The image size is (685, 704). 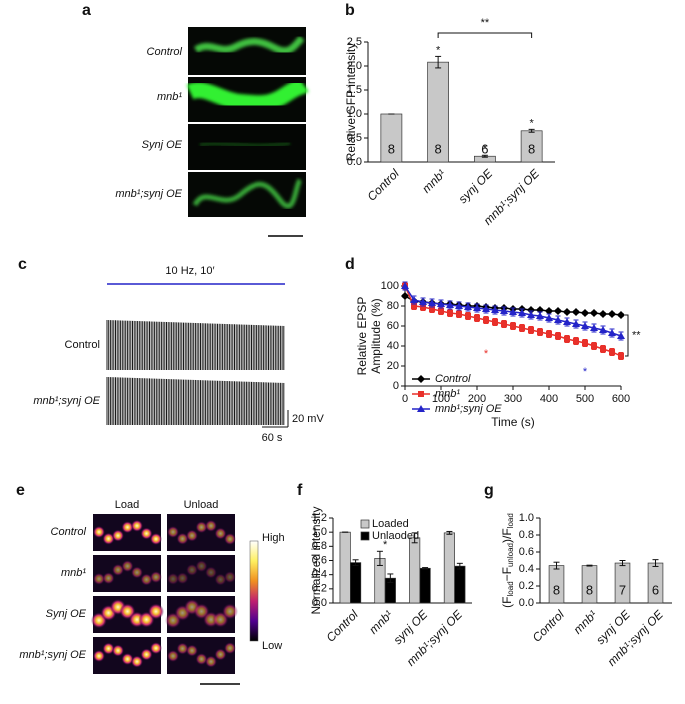 What do you see at coordinates (393, 306) in the screenshot?
I see `y-tick-label: 80` at bounding box center [393, 306].